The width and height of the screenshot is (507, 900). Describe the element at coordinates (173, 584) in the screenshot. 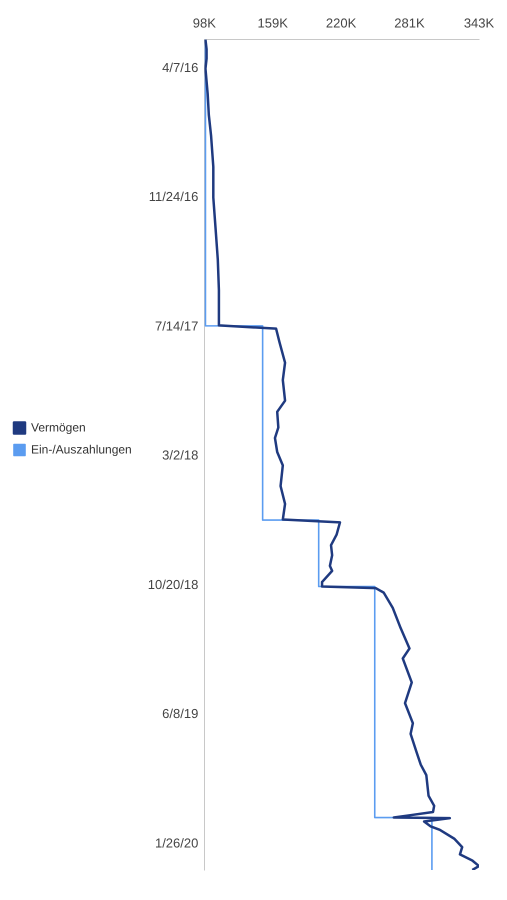

I see `y-tick-label: 10/20/18` at that location.